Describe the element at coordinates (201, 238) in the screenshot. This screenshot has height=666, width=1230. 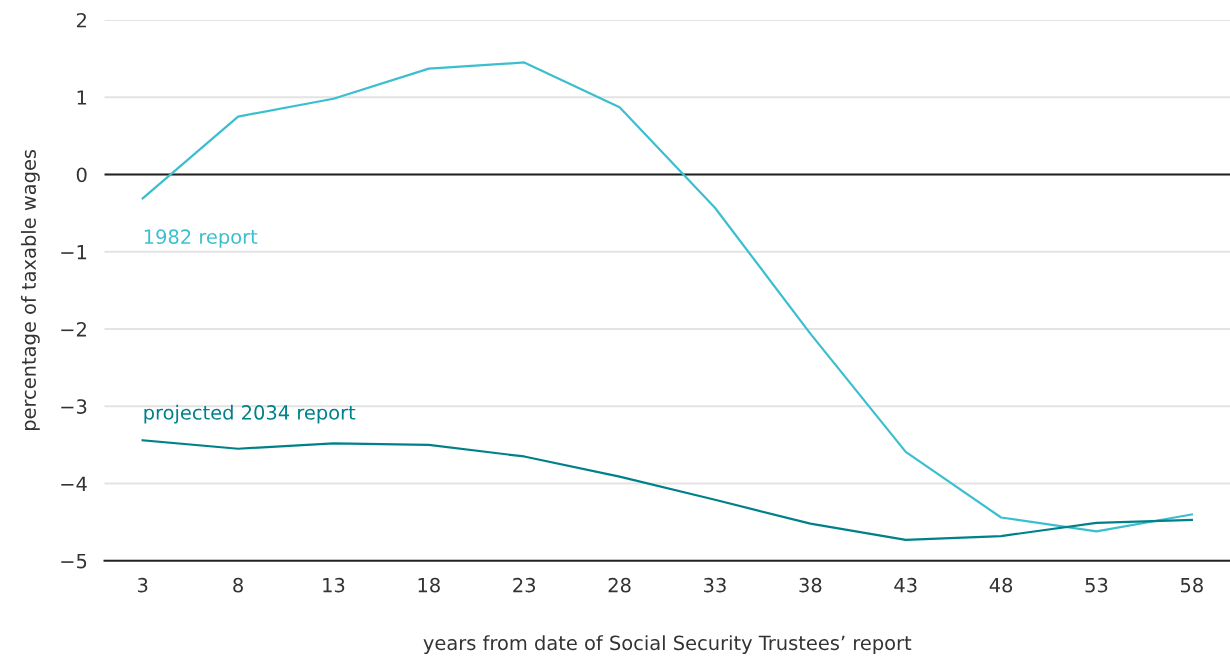
I see `series-label: 1982 report` at that location.